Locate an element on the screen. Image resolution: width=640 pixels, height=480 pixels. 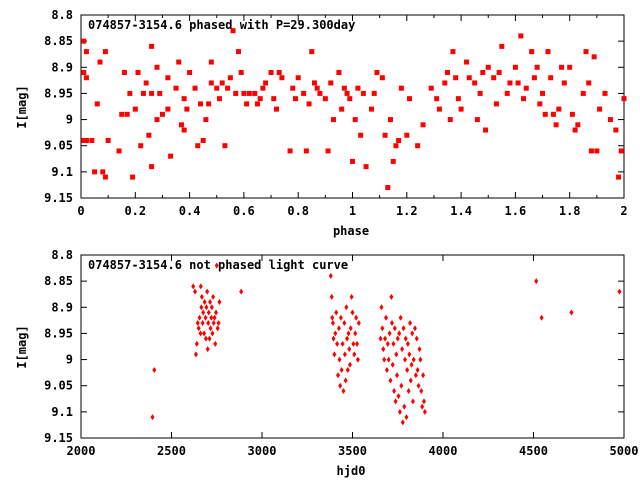
unphased-x-tick-label: 4500 is located at coordinates (533, 451).